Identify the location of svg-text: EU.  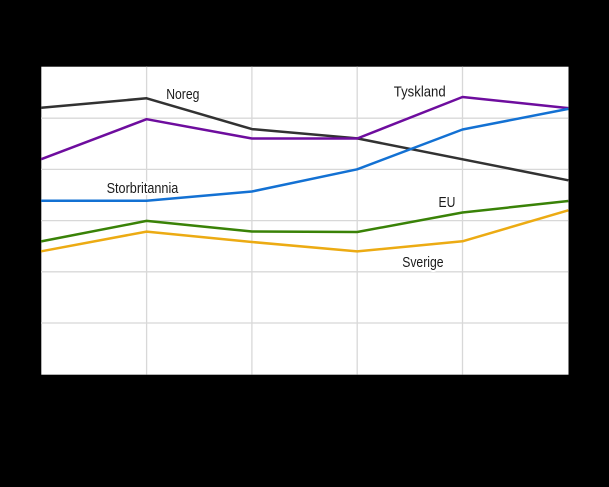
(447, 203).